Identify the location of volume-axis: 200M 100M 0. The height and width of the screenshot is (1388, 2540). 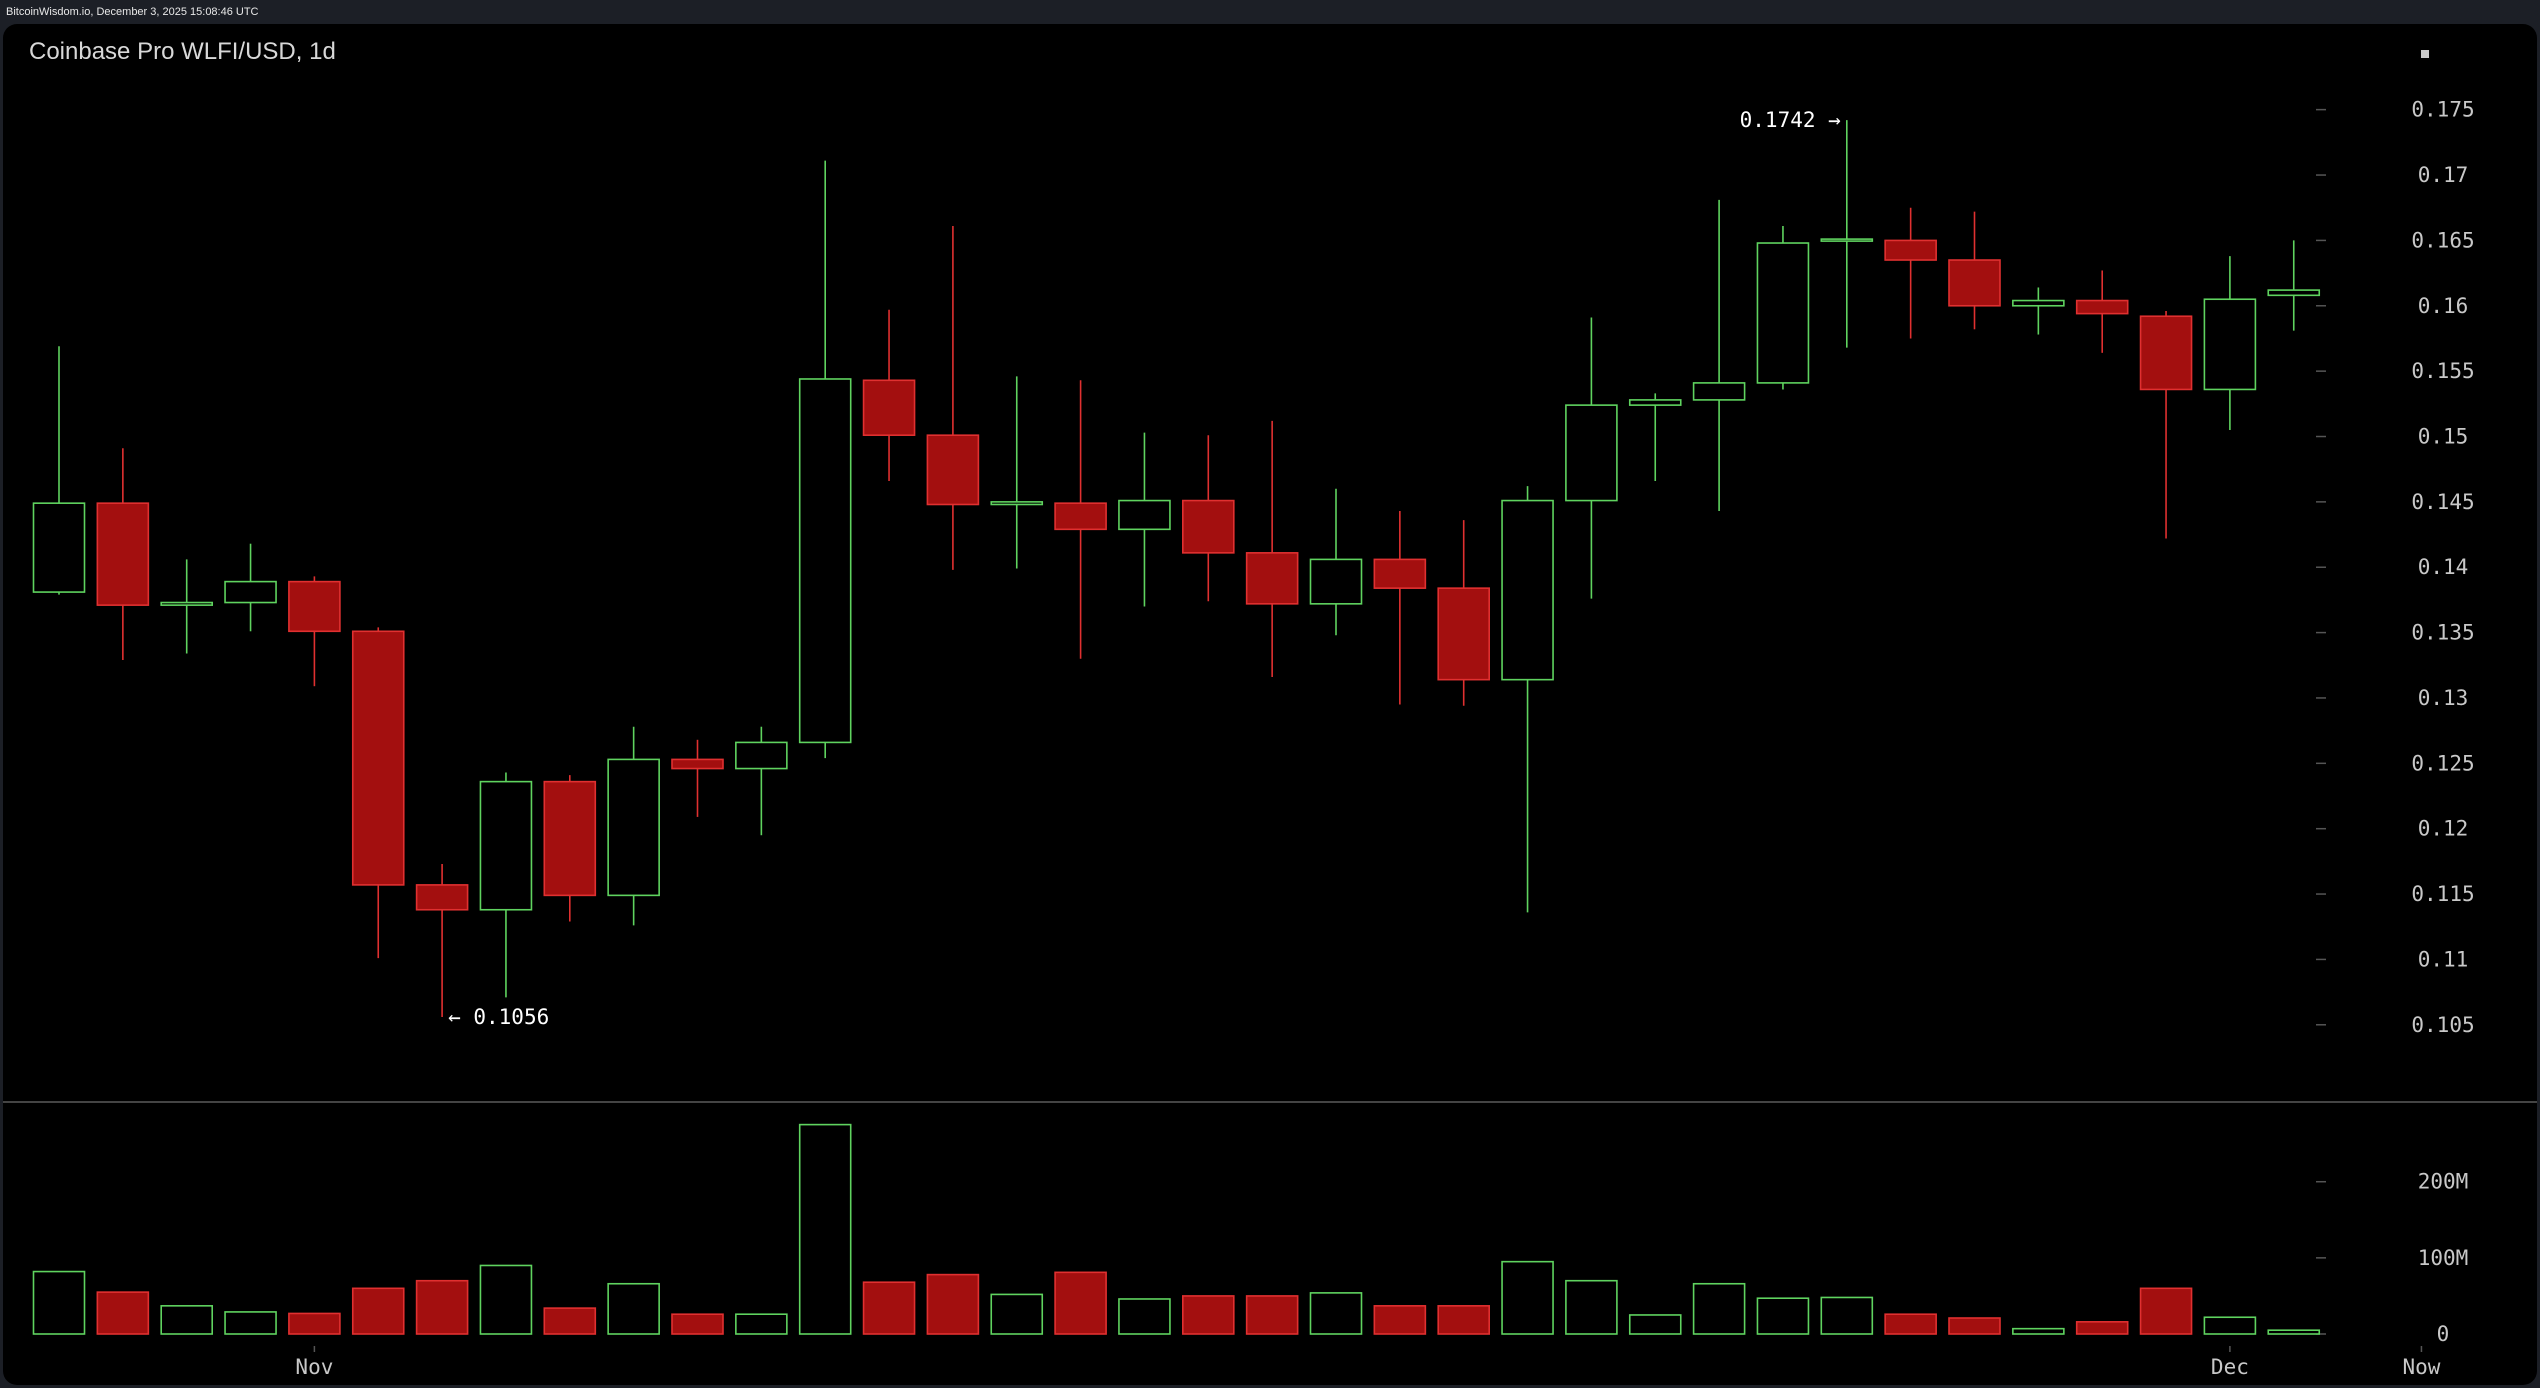
(2392, 1258).